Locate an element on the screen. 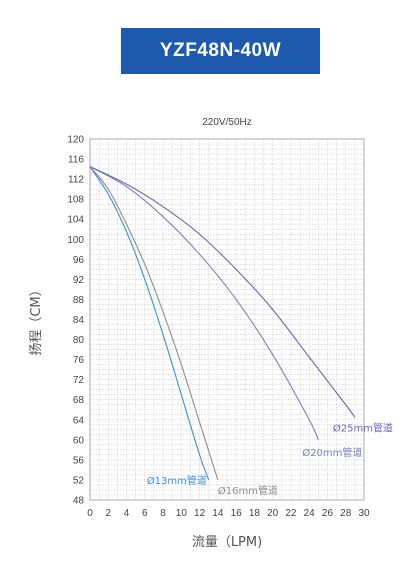 This screenshot has height=566, width=420. y-tick-label: 76 is located at coordinates (79, 360).